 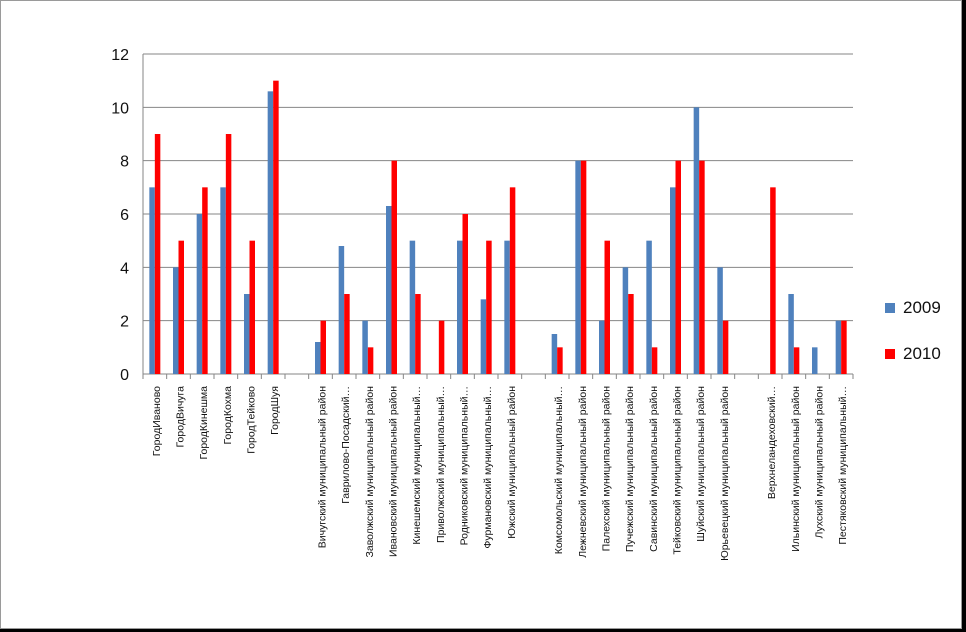 What do you see at coordinates (512, 462) in the screenshot?
I see `x-category-label: Южский муниципальный район` at bounding box center [512, 462].